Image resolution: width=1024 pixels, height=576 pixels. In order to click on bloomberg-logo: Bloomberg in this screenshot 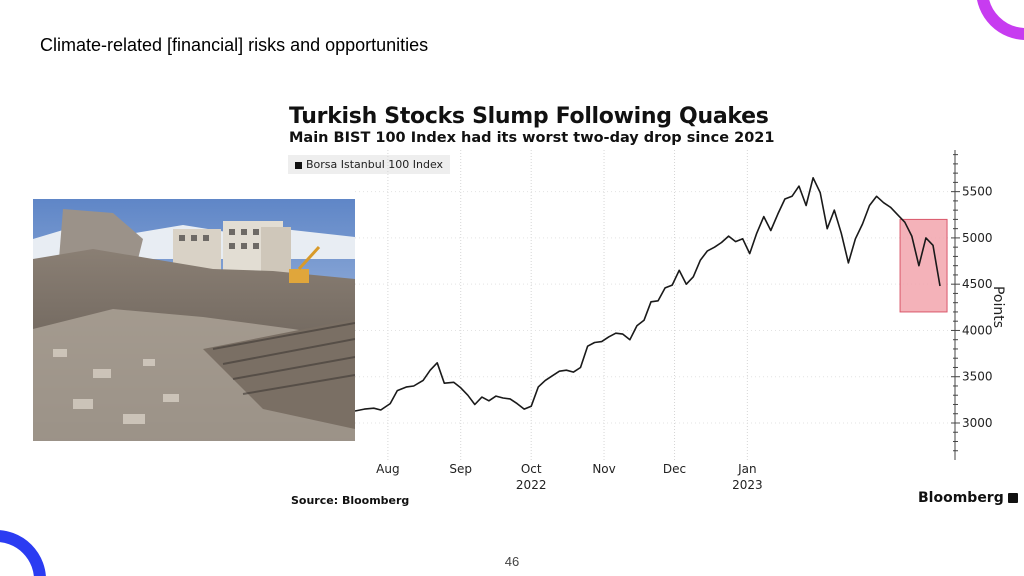, I will do `click(968, 498)`.